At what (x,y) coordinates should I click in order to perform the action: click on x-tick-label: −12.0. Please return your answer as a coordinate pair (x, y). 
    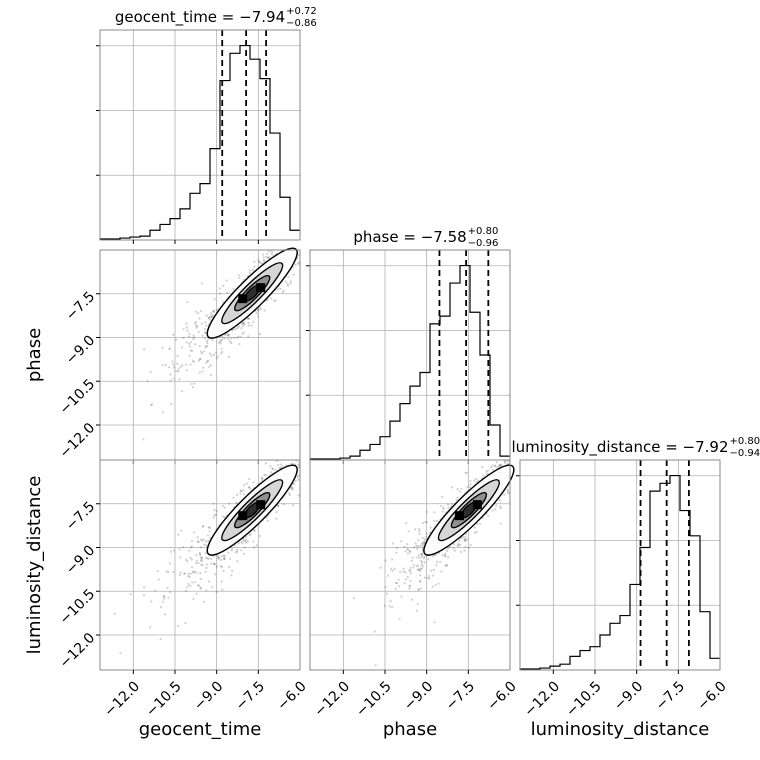
    Looking at the image, I should click on (542, 699).